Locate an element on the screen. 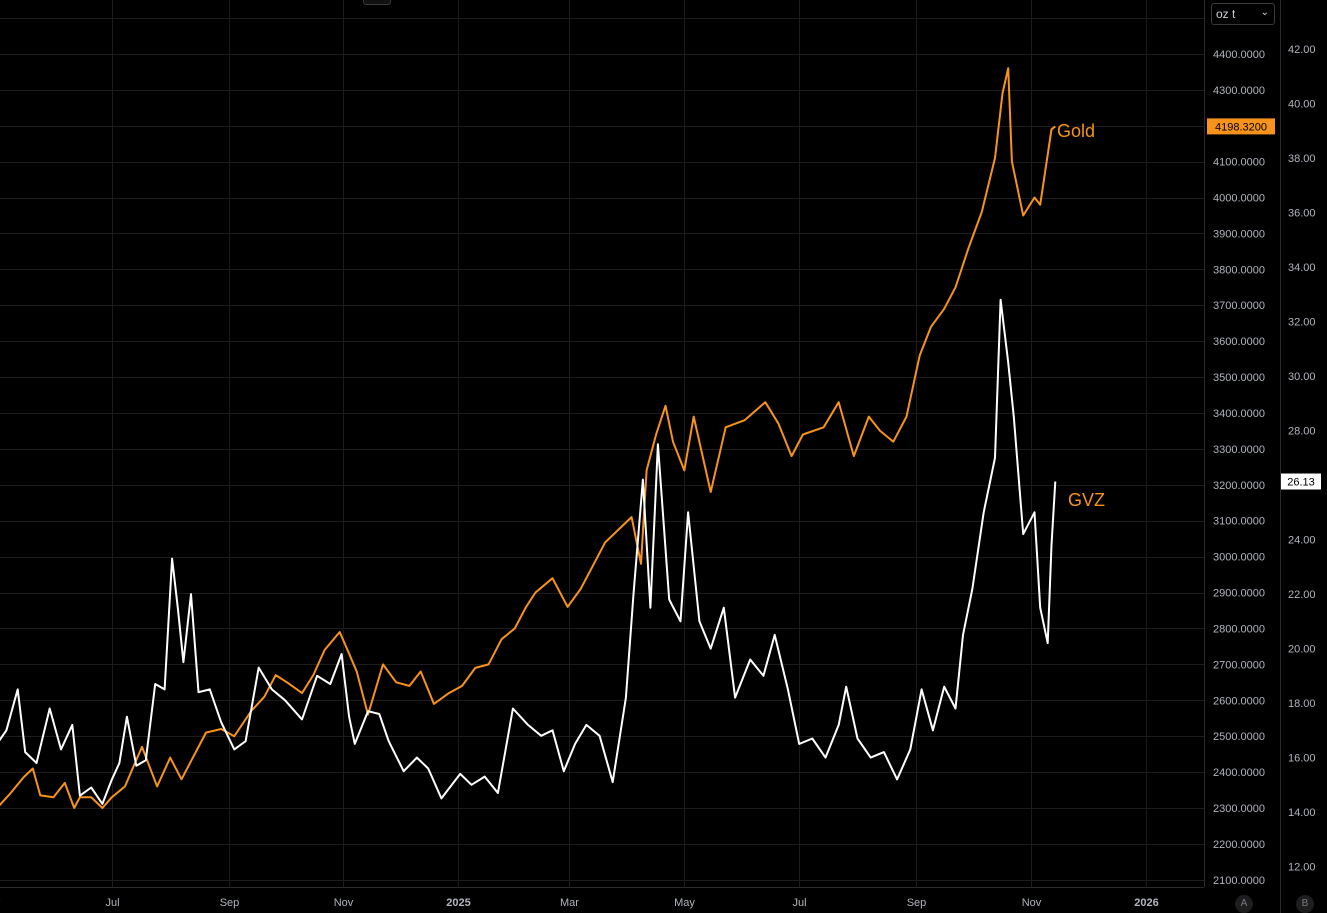 This screenshot has height=913, width=1327. series-label-gvz: GVZ is located at coordinates (1086, 500).